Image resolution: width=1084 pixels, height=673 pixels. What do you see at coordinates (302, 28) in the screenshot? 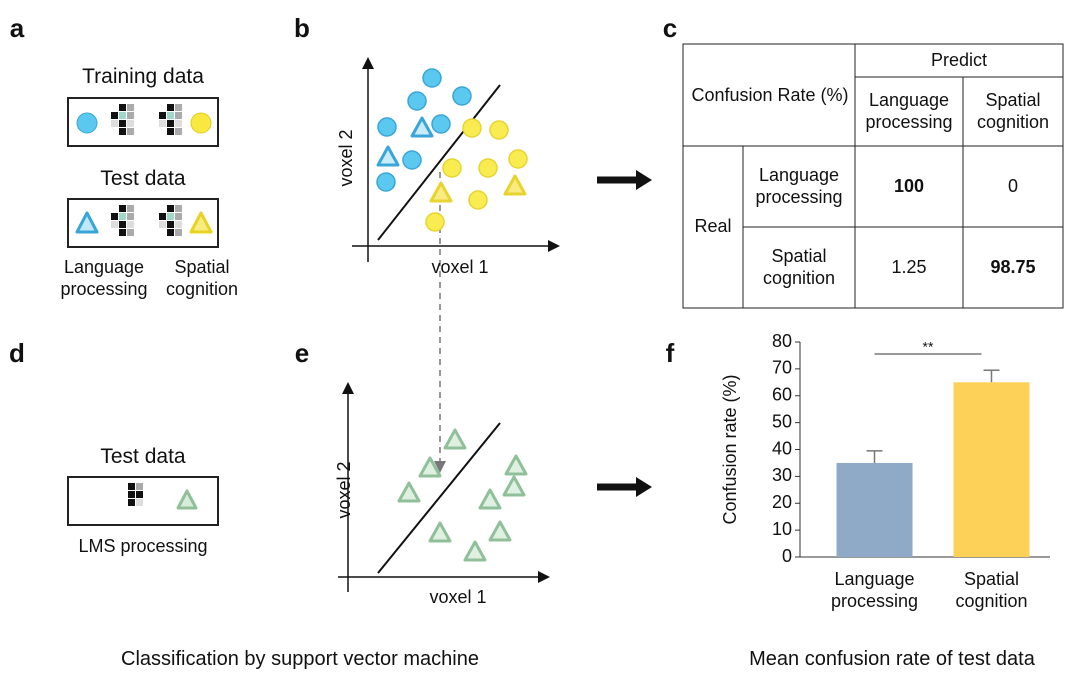
I see `panel-label: b` at bounding box center [302, 28].